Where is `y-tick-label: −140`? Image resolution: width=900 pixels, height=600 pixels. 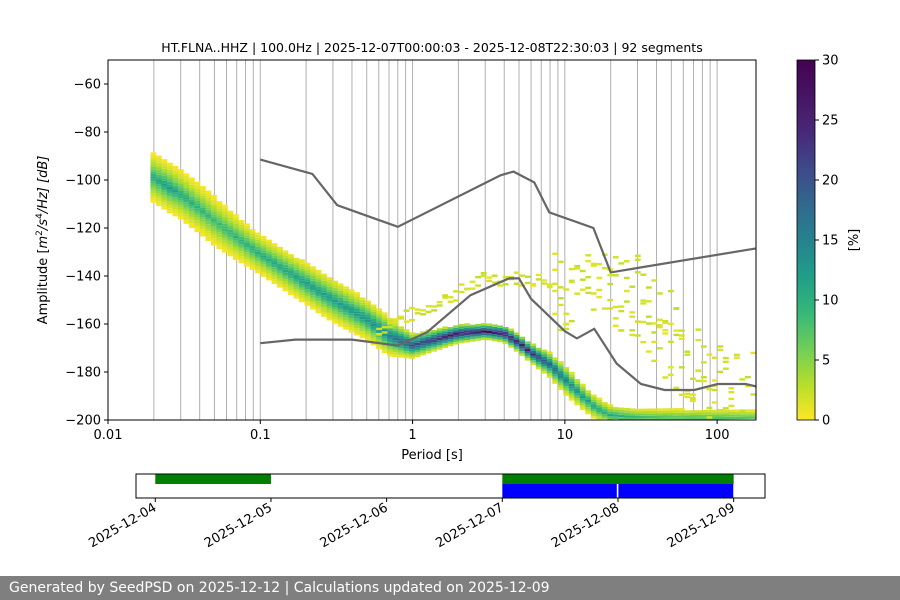 y-tick-label: −140 is located at coordinates (83, 277).